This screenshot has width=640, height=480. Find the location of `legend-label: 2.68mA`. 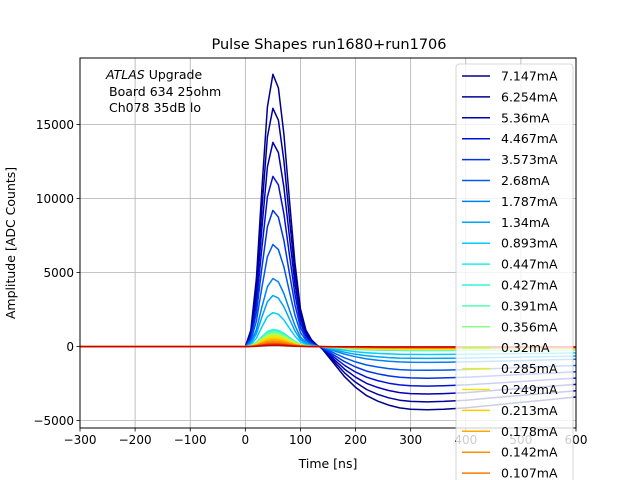

legend-label: 2.68mA is located at coordinates (525, 180).